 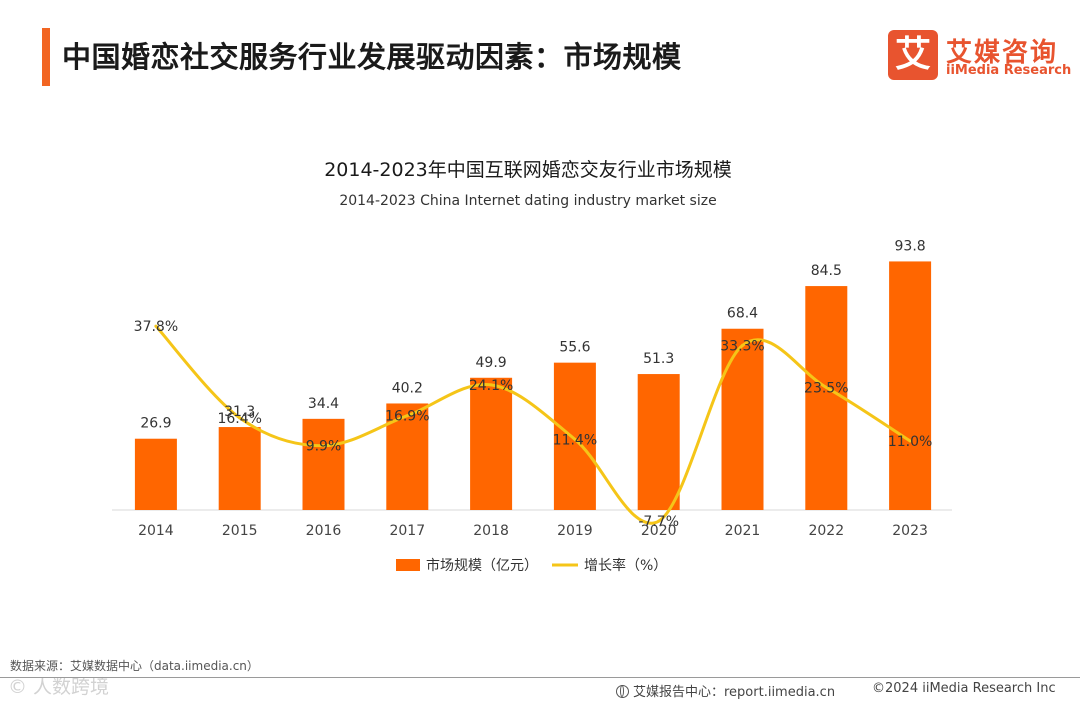 I want to click on growth-value-label-2021: 33.3%, so click(x=742, y=346).